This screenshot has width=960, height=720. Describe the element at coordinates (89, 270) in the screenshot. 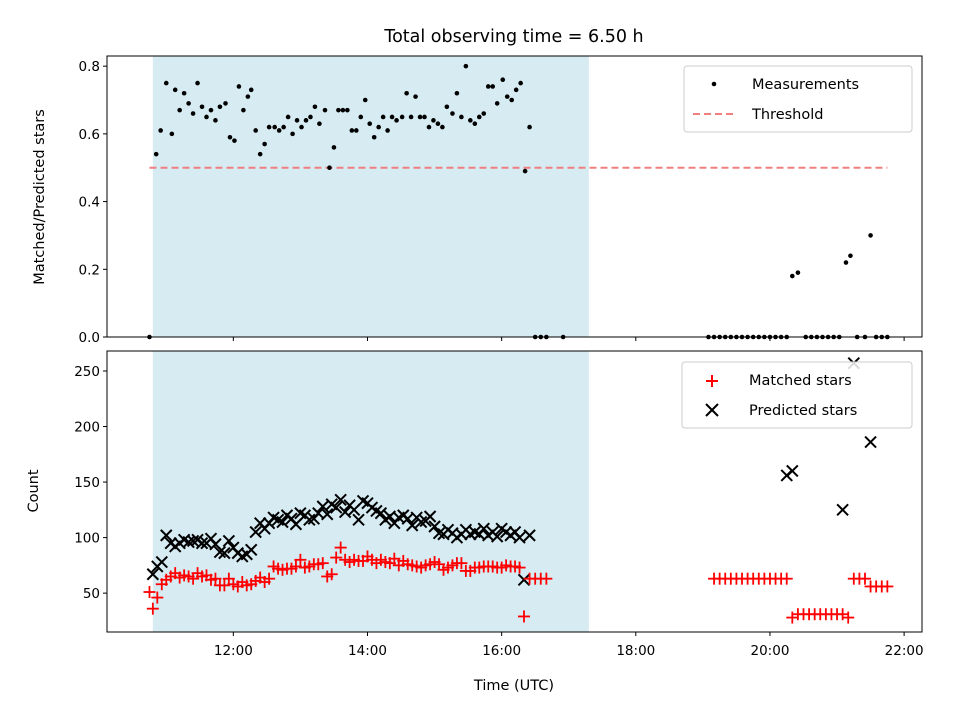

I see `y-tick-label: 0.2` at that location.